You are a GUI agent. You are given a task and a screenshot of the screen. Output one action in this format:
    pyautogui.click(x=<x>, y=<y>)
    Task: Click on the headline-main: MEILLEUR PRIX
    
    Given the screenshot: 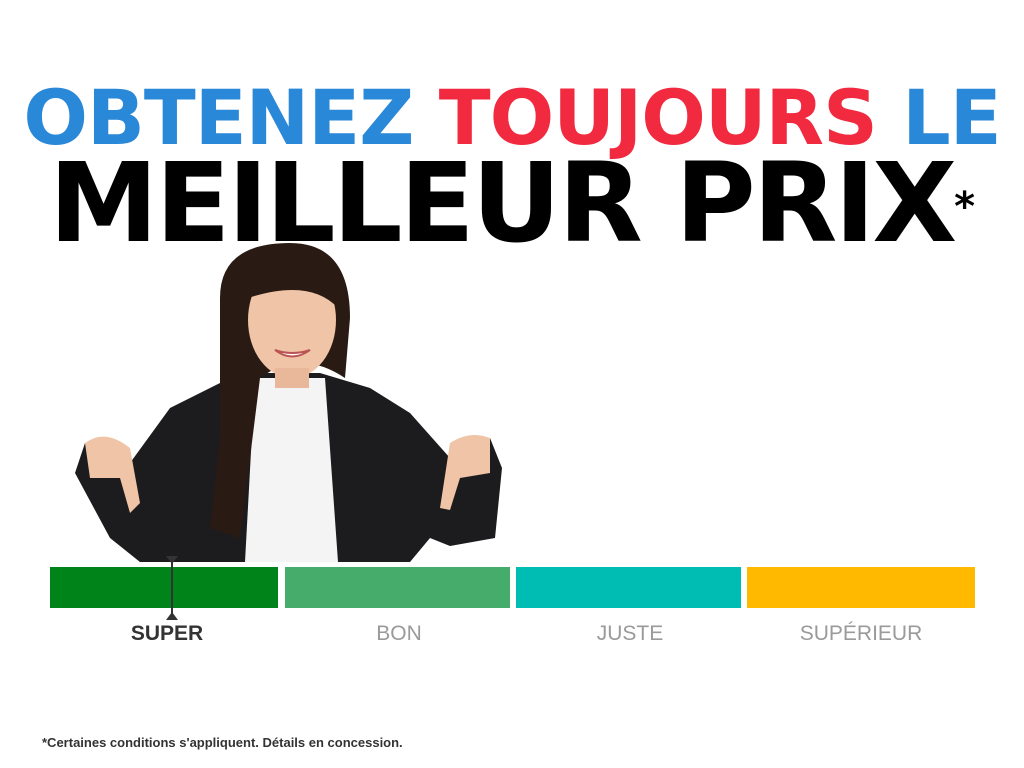 What is the action you would take?
    pyautogui.click(x=502, y=203)
    